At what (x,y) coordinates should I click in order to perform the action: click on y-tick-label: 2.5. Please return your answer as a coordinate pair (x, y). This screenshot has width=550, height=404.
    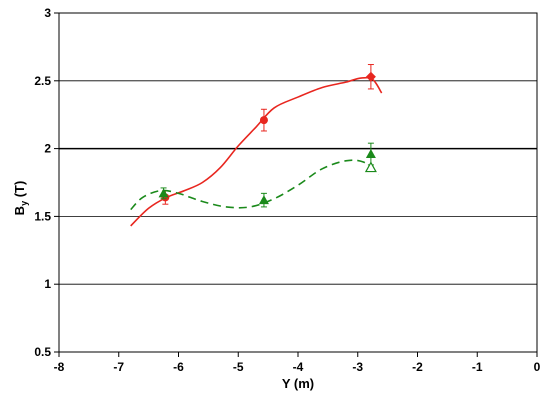
    Looking at the image, I should click on (42, 81).